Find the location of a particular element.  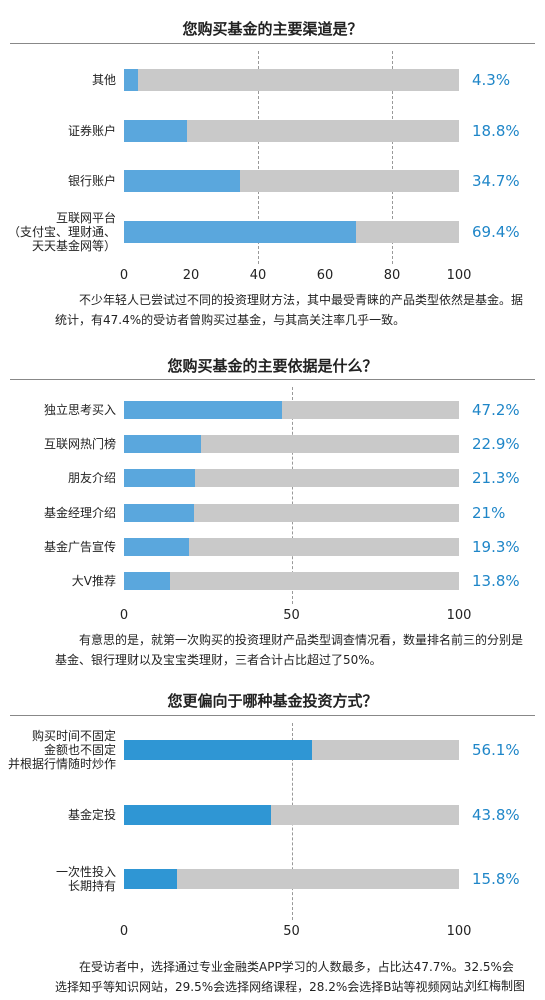

value-label: 13.8% is located at coordinates (496, 581).